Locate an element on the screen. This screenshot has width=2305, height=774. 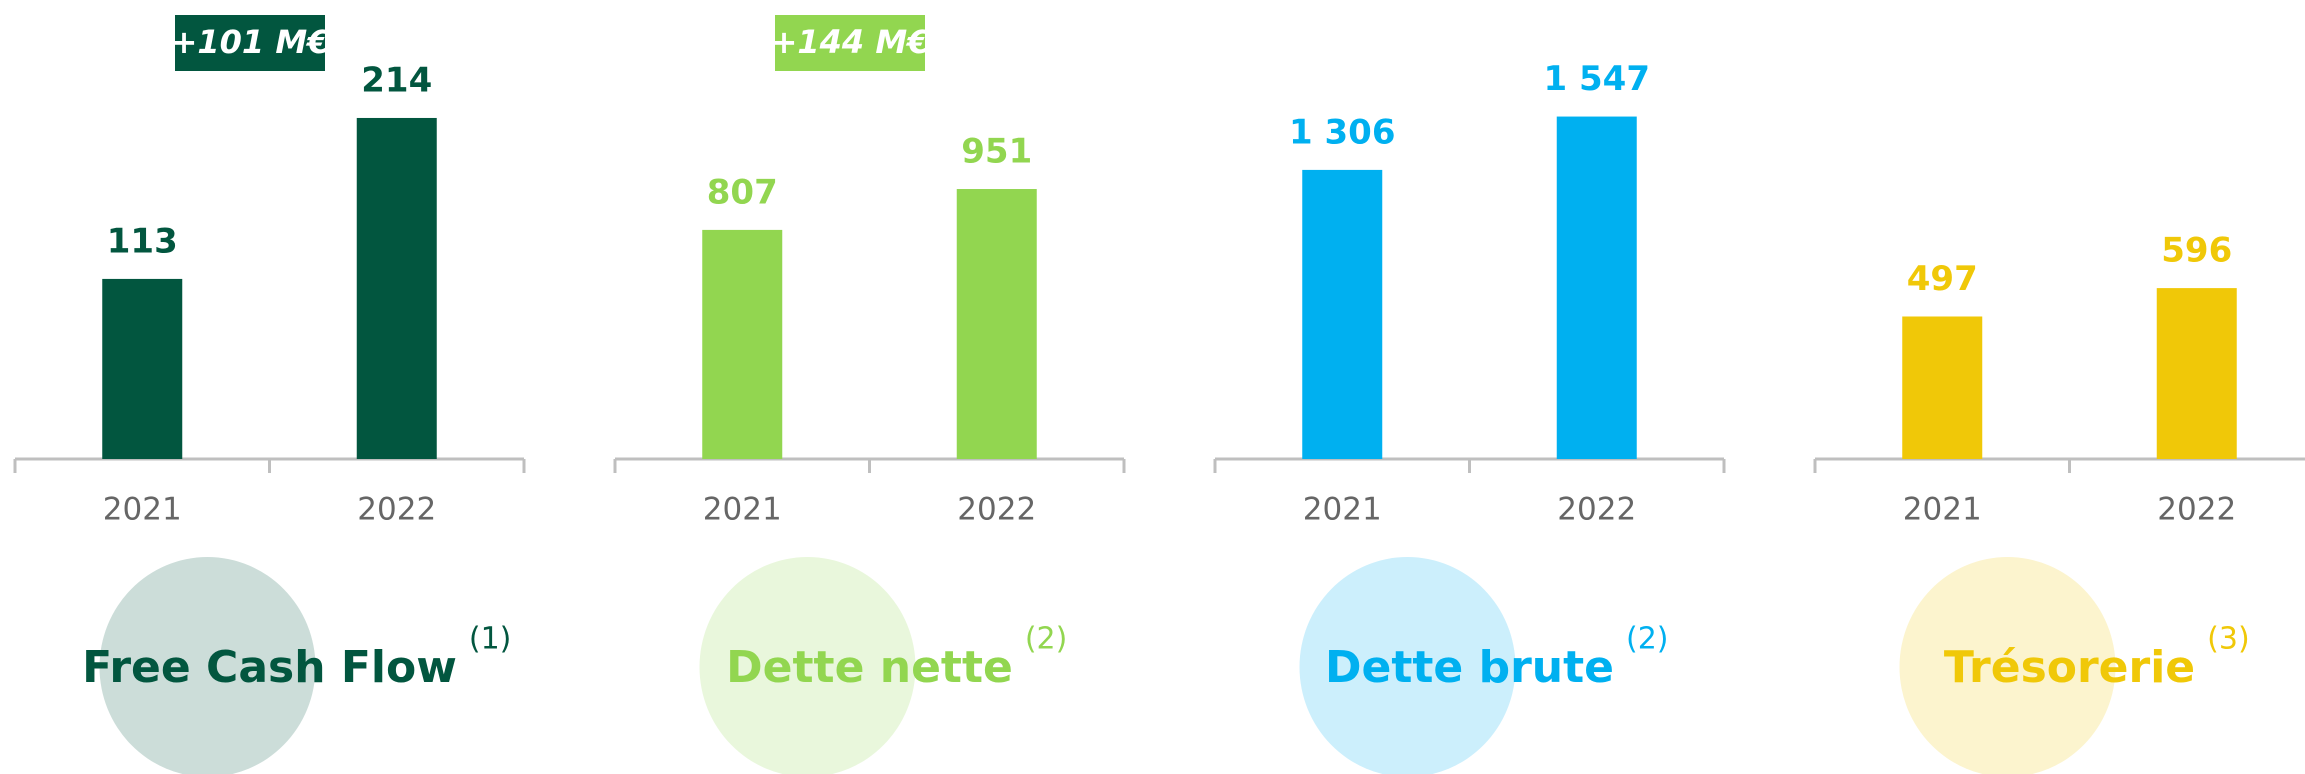
chart-title: Trésorerie is located at coordinates (2069, 667).